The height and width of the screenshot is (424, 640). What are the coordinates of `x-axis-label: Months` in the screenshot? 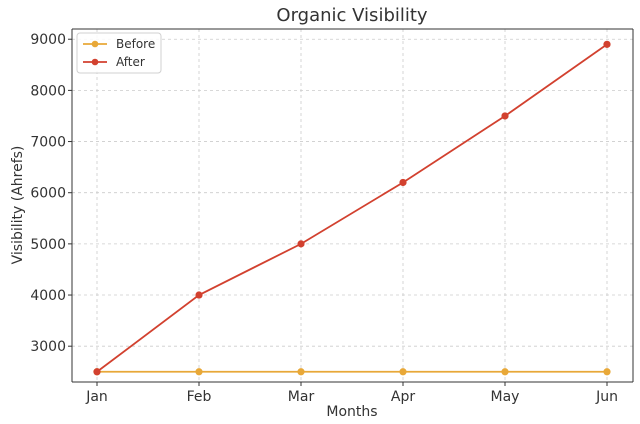 It's located at (351, 412).